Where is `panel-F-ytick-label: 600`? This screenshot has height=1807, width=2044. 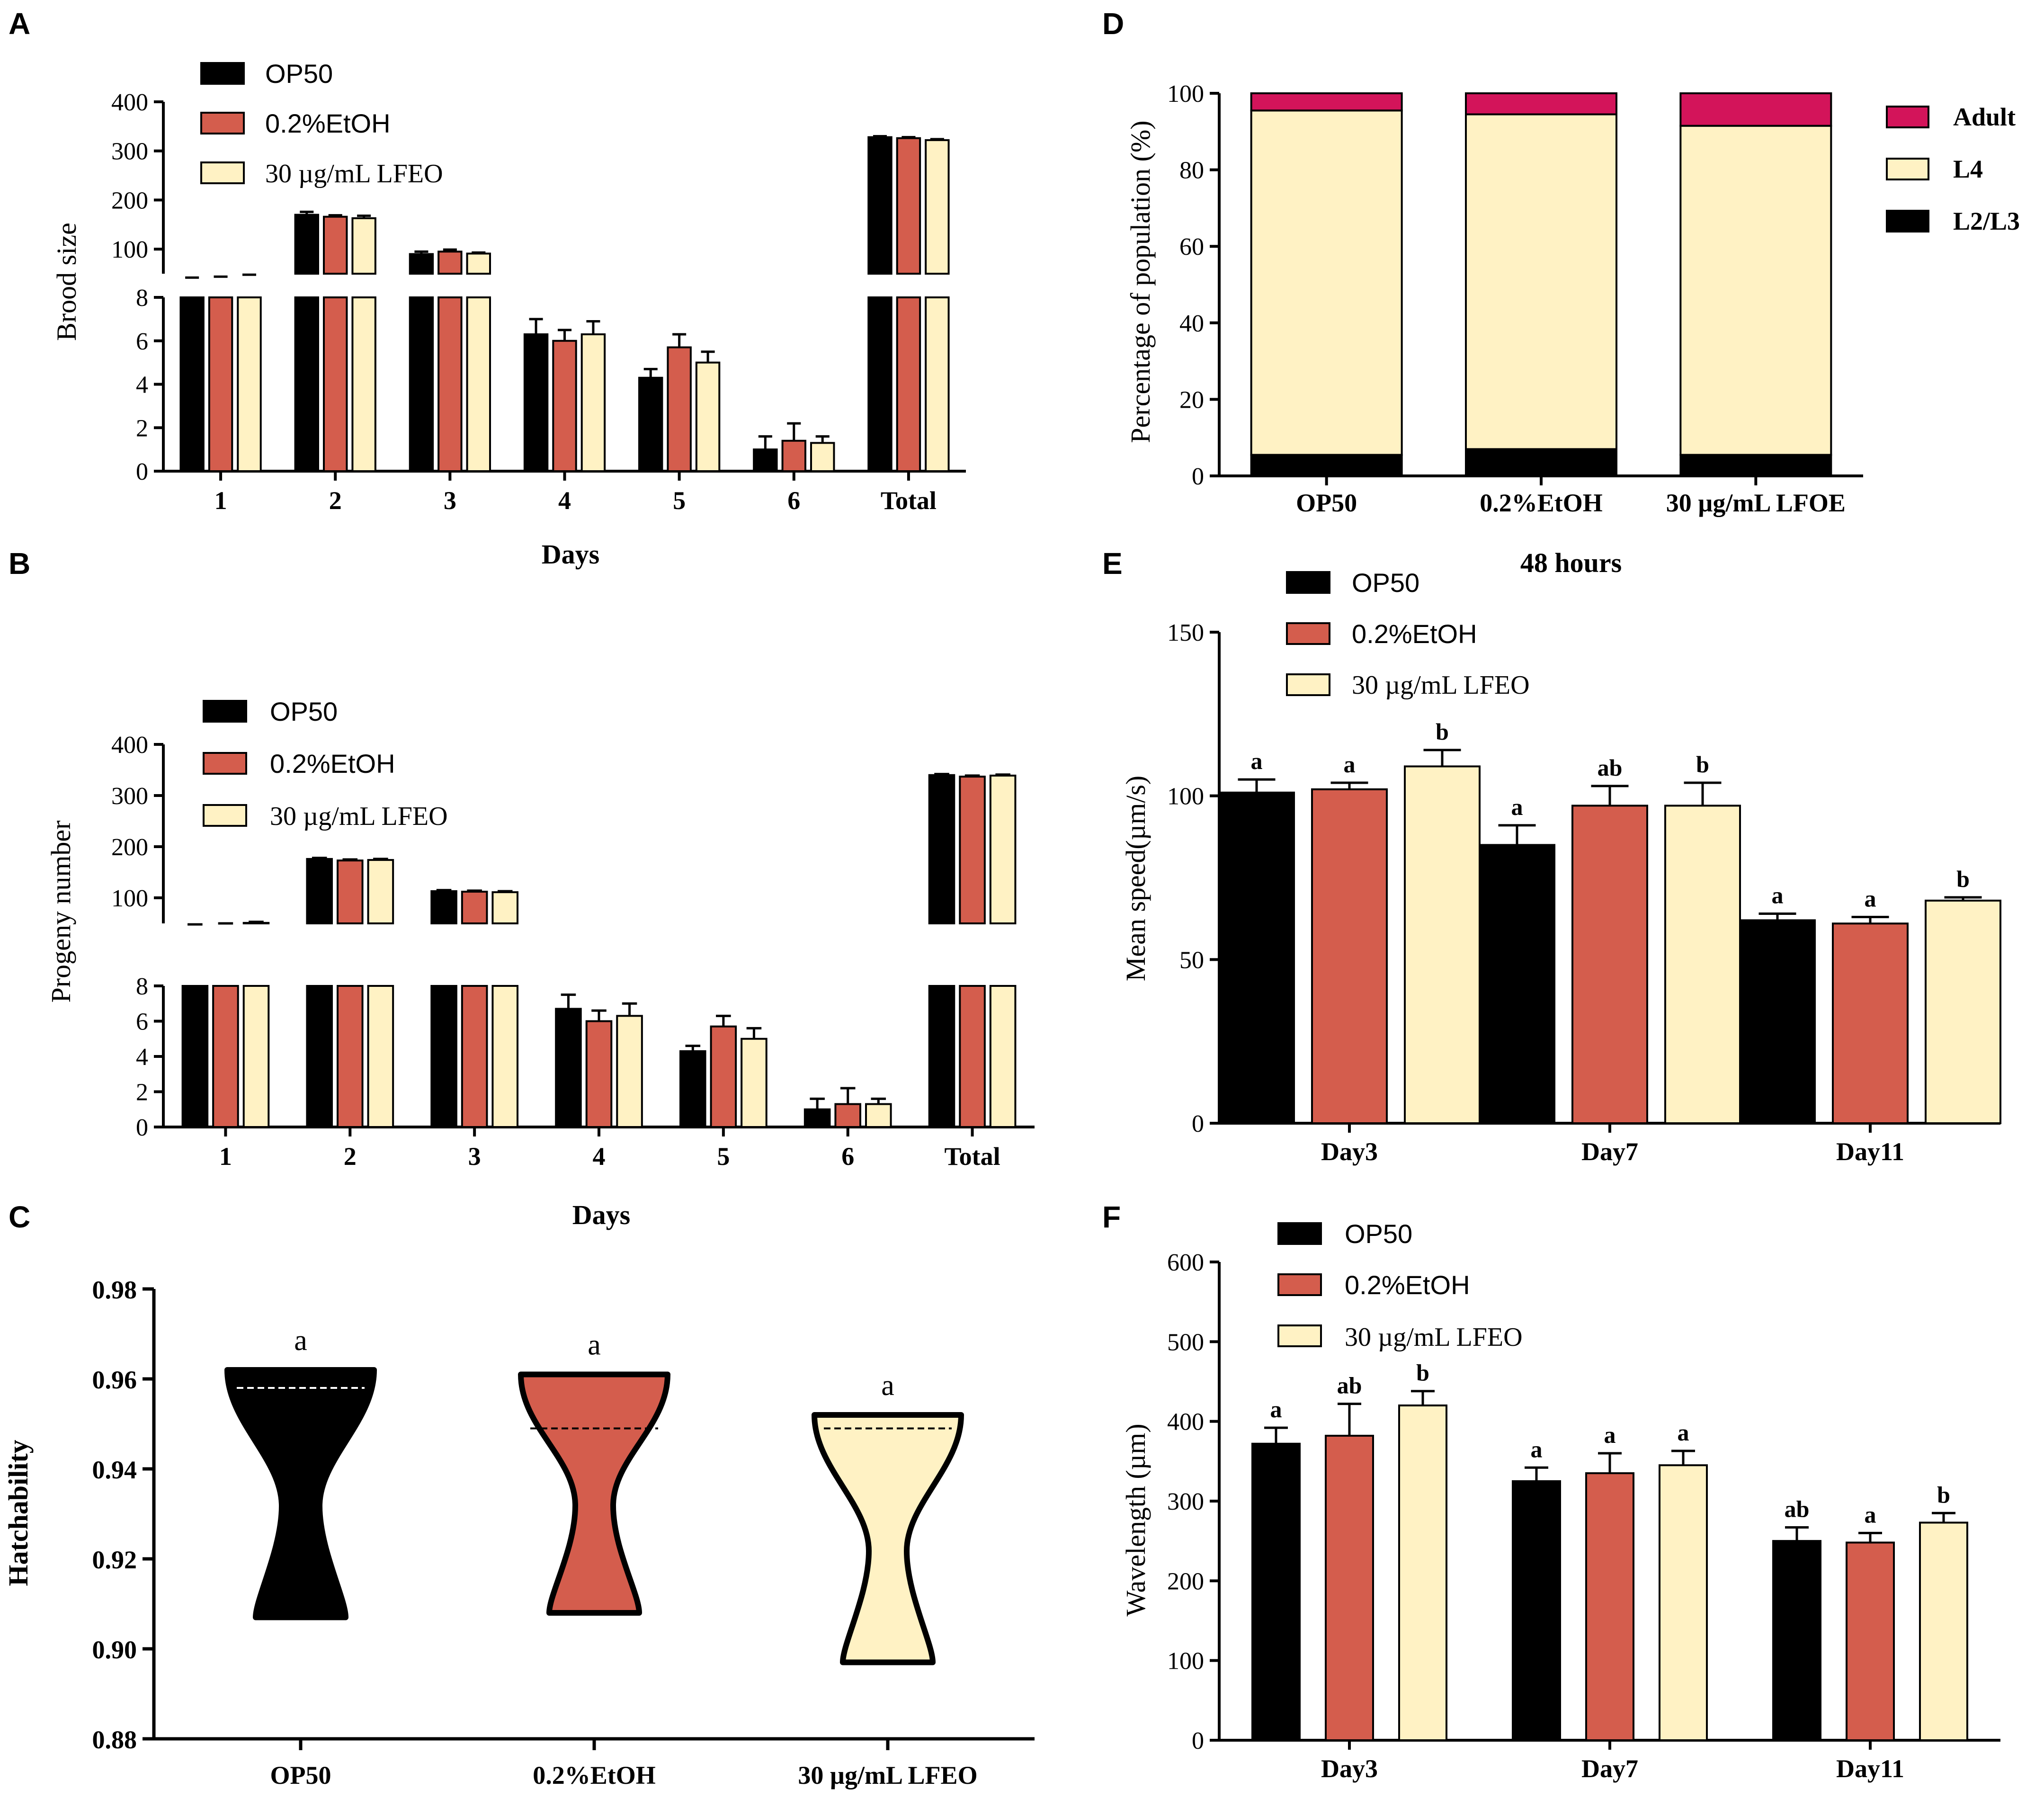 panel-F-ytick-label: 600 is located at coordinates (1185, 1262).